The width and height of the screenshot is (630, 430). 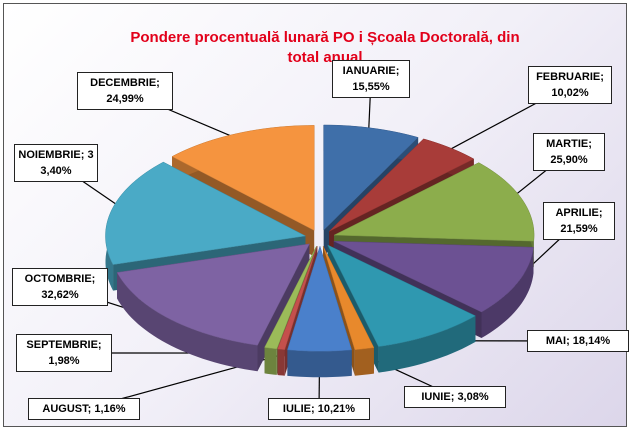 What do you see at coordinates (473, 397) in the screenshot?
I see `label-value: 3,08%` at bounding box center [473, 397].